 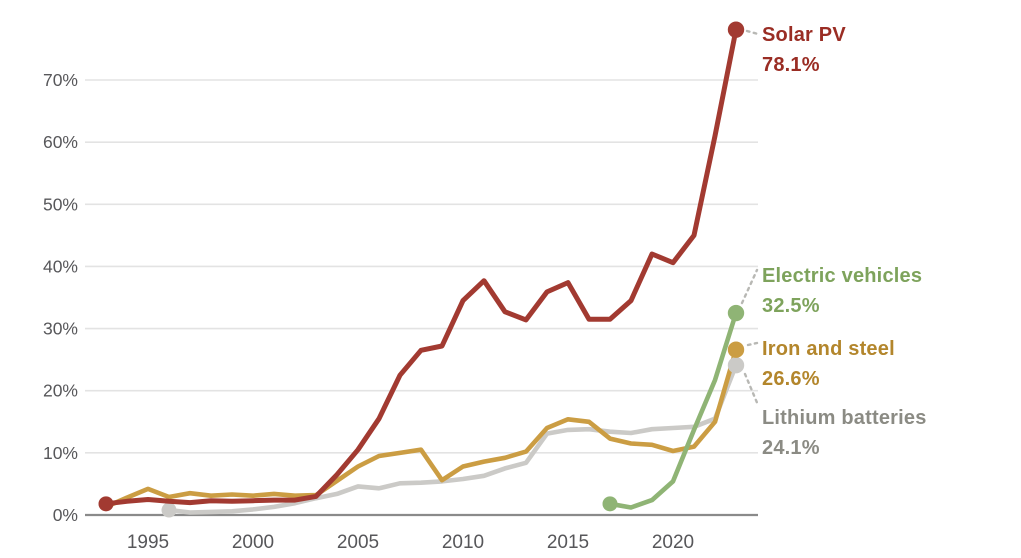 I want to click on series-end-dot-lithium-batteries, so click(x=736, y=365).